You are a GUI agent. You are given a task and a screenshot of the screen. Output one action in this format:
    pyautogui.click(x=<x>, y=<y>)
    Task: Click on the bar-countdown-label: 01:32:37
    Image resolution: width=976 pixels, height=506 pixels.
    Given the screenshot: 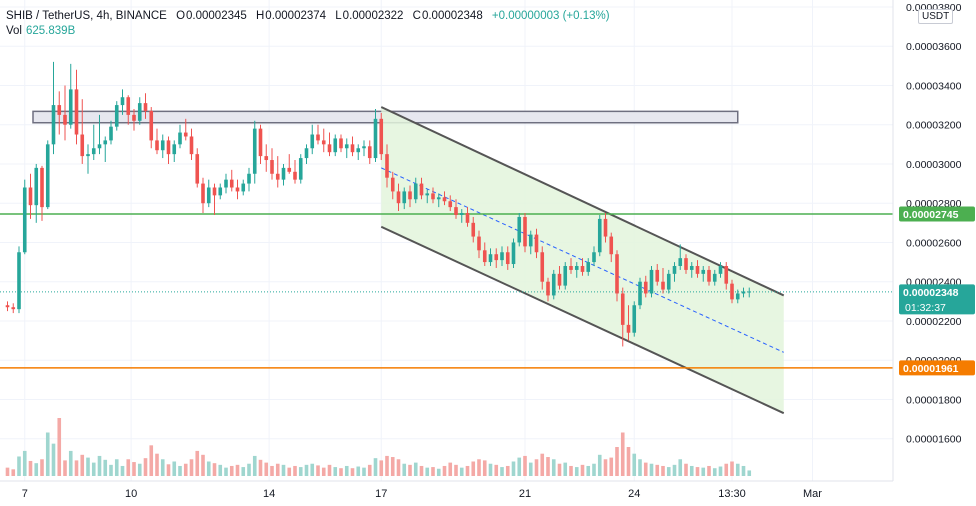 What is the action you would take?
    pyautogui.click(x=925, y=308)
    